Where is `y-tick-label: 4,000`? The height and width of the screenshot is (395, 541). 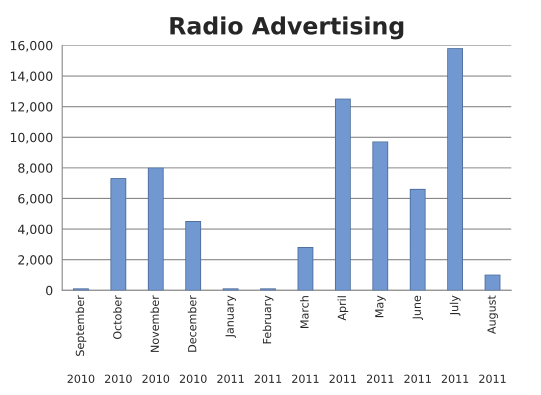
y-tick-label: 4,000 is located at coordinates (35, 230).